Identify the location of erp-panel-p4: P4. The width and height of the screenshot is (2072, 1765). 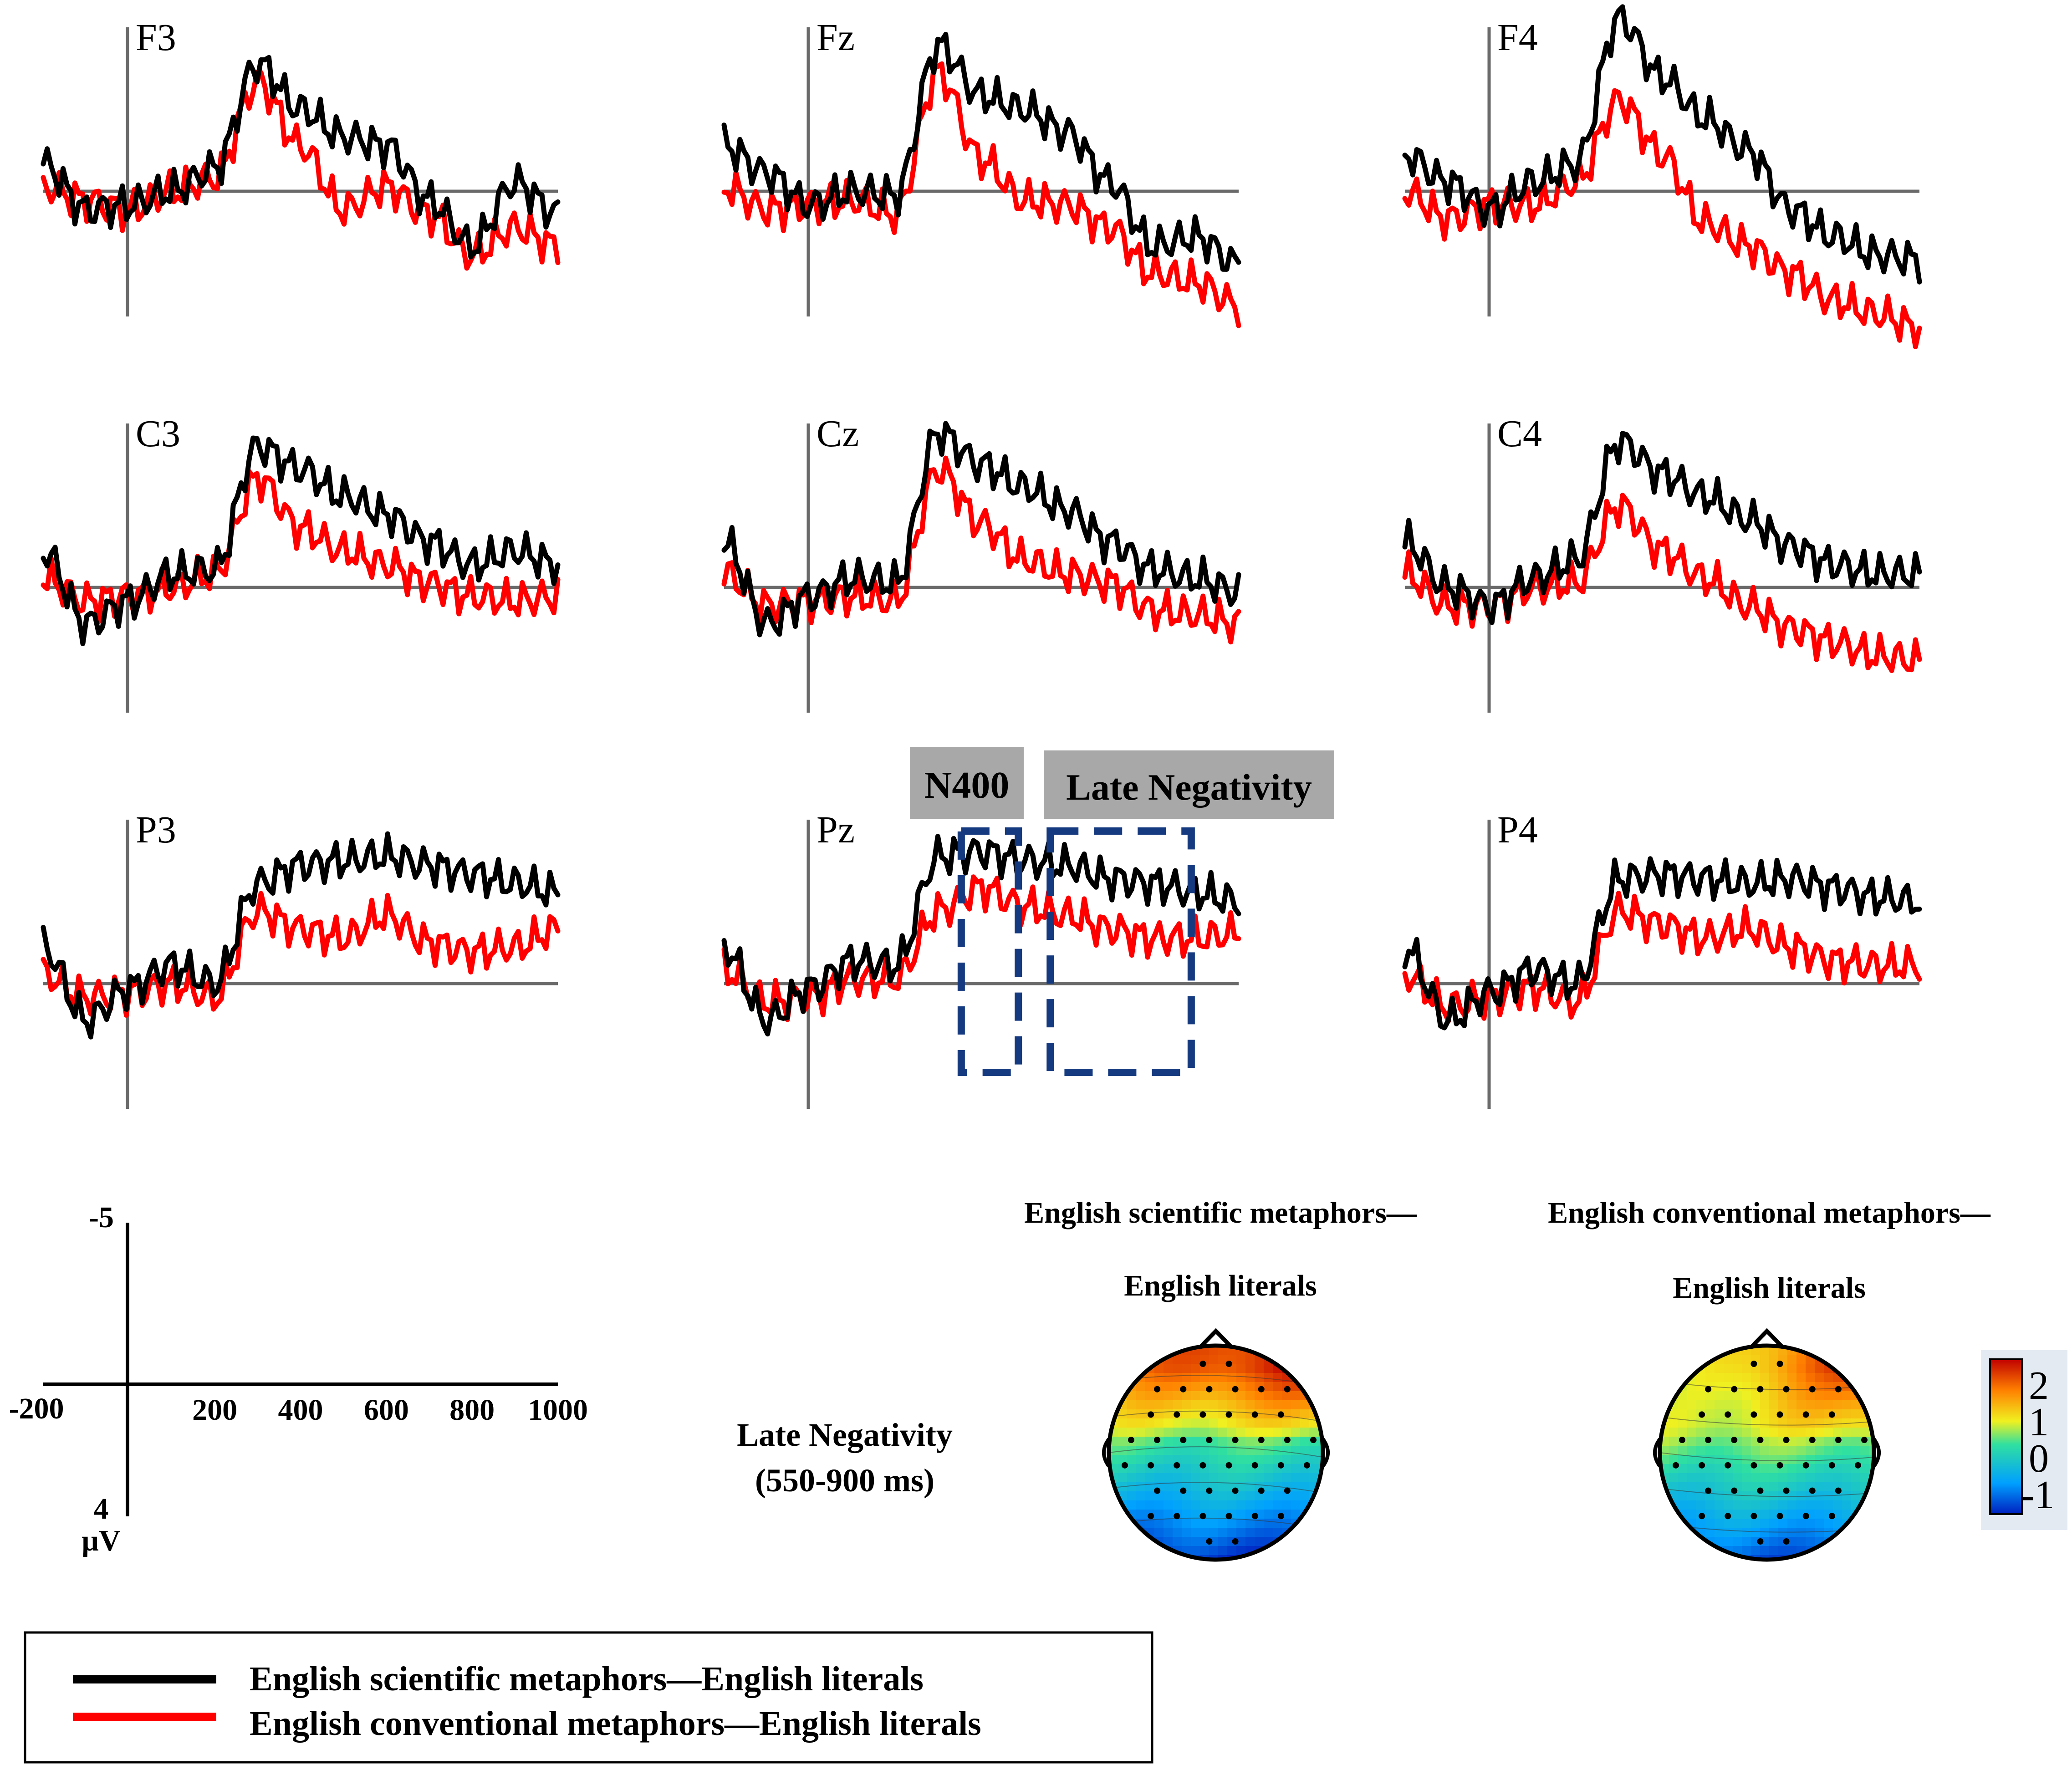
(1662, 959).